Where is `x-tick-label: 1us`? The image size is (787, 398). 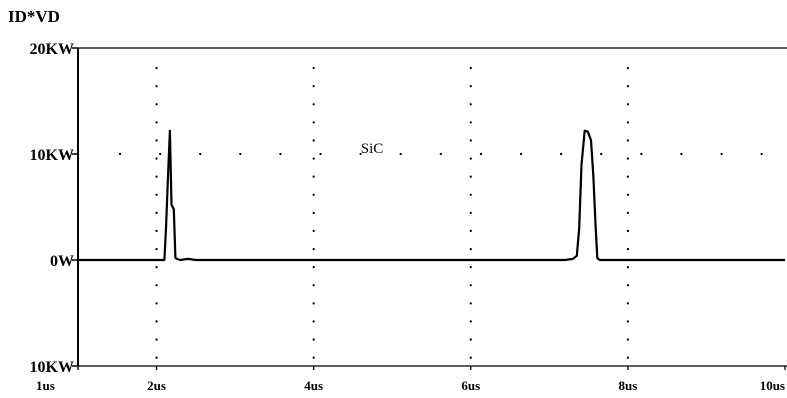 x-tick-label: 1us is located at coordinates (45, 385).